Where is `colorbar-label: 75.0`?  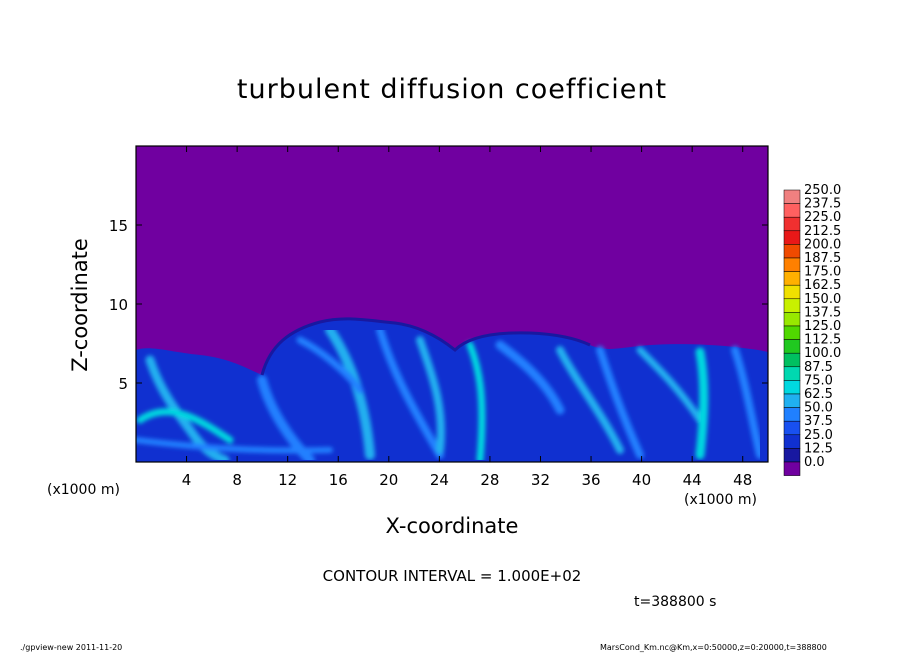 colorbar-label: 75.0 is located at coordinates (818, 380).